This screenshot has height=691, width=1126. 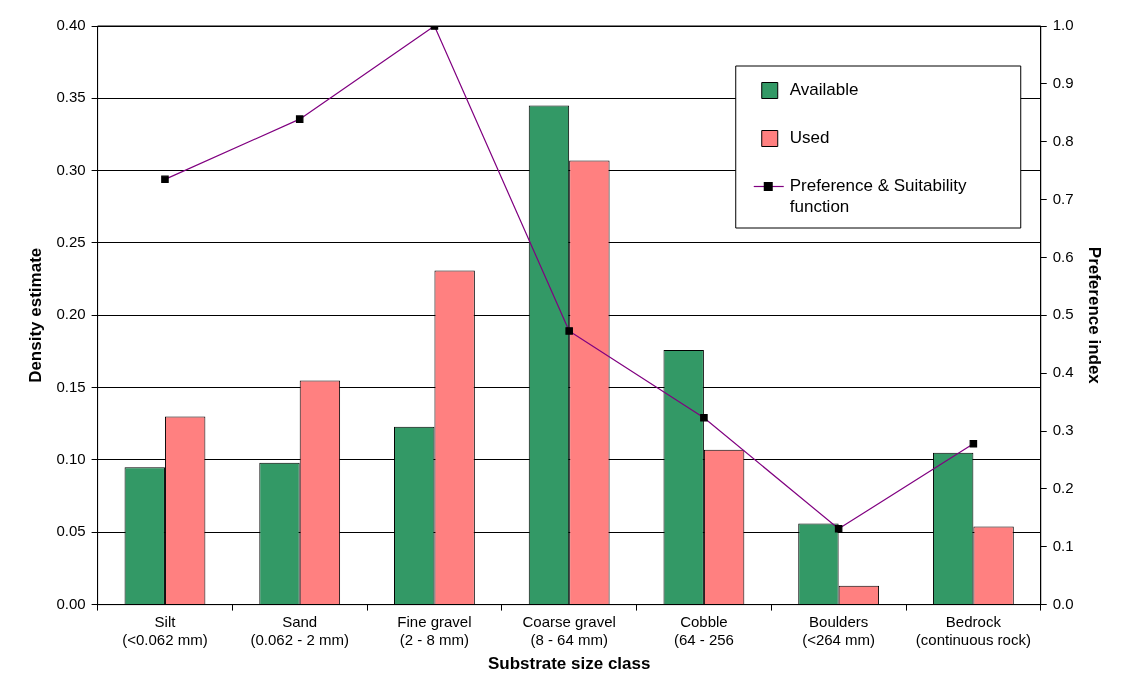 What do you see at coordinates (71, 386) in the screenshot?
I see `y-tick-label: 0.15` at bounding box center [71, 386].